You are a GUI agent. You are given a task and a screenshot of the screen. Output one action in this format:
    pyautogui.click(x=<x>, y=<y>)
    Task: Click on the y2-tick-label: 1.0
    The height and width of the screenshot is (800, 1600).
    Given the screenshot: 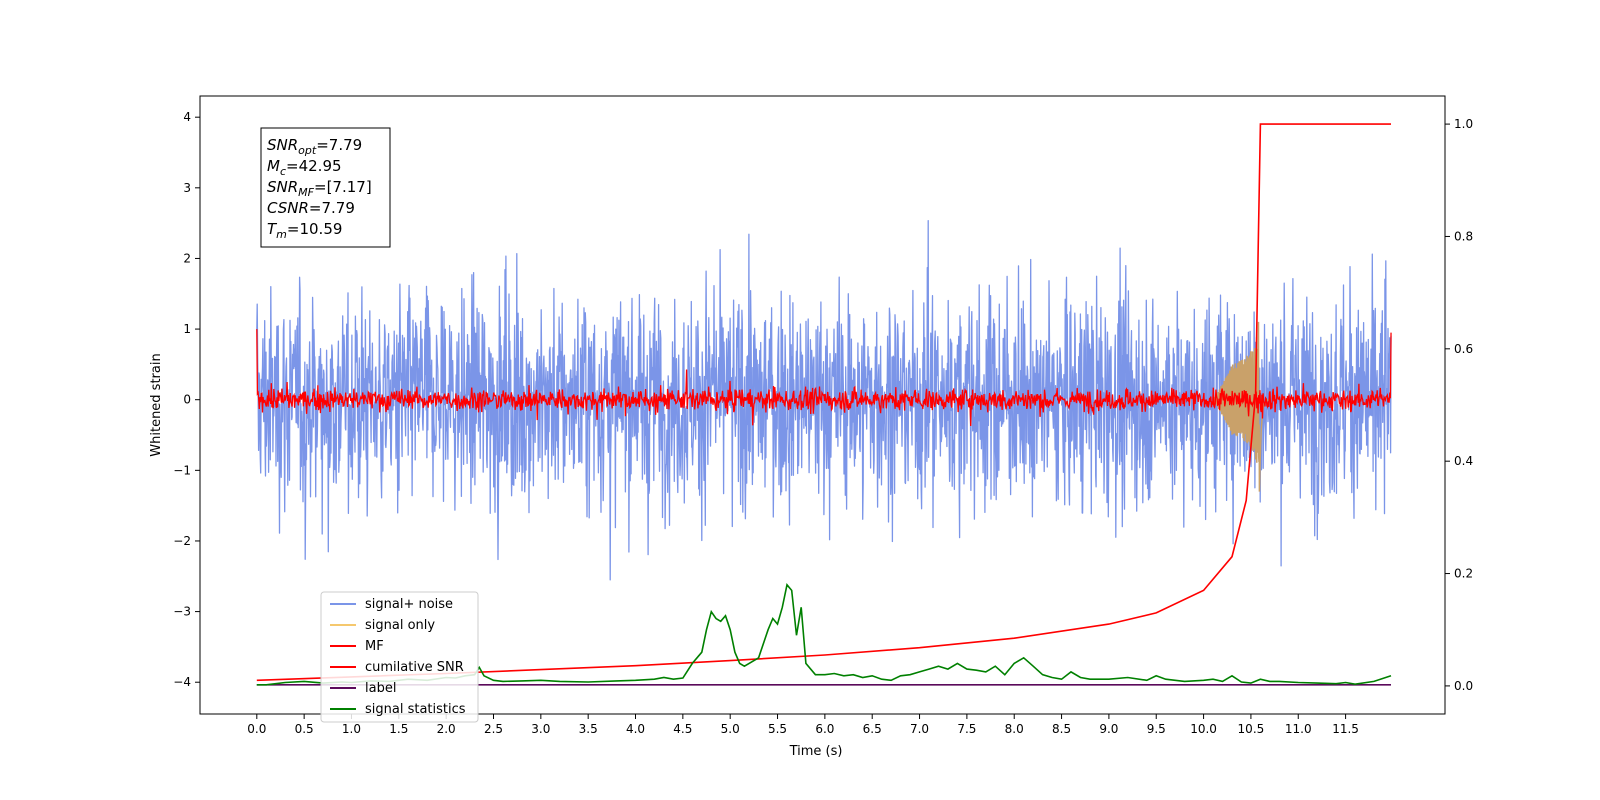 What is the action you would take?
    pyautogui.click(x=1463, y=124)
    